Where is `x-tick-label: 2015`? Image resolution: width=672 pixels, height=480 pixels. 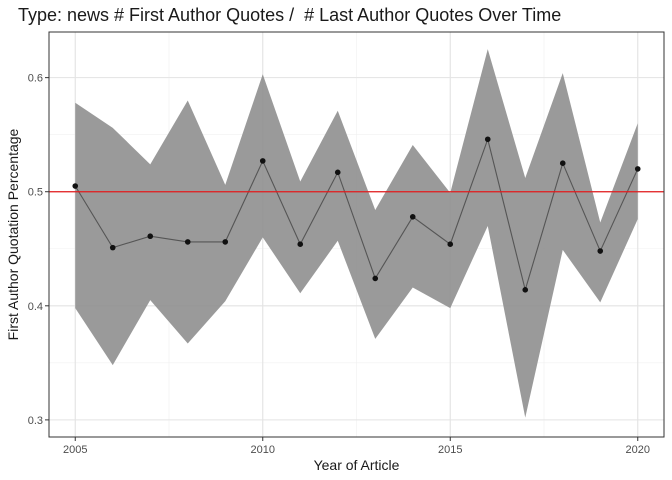 x-tick-label: 2015 is located at coordinates (450, 450).